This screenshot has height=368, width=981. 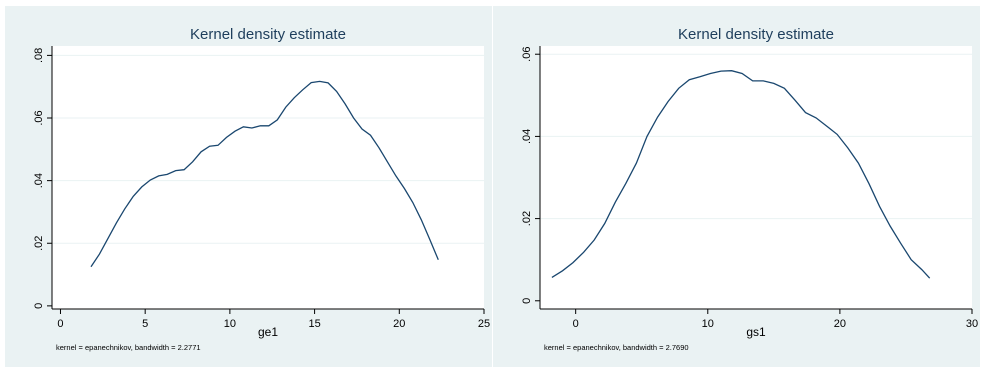 What do you see at coordinates (484, 324) in the screenshot?
I see `x-tick-label: 25` at bounding box center [484, 324].